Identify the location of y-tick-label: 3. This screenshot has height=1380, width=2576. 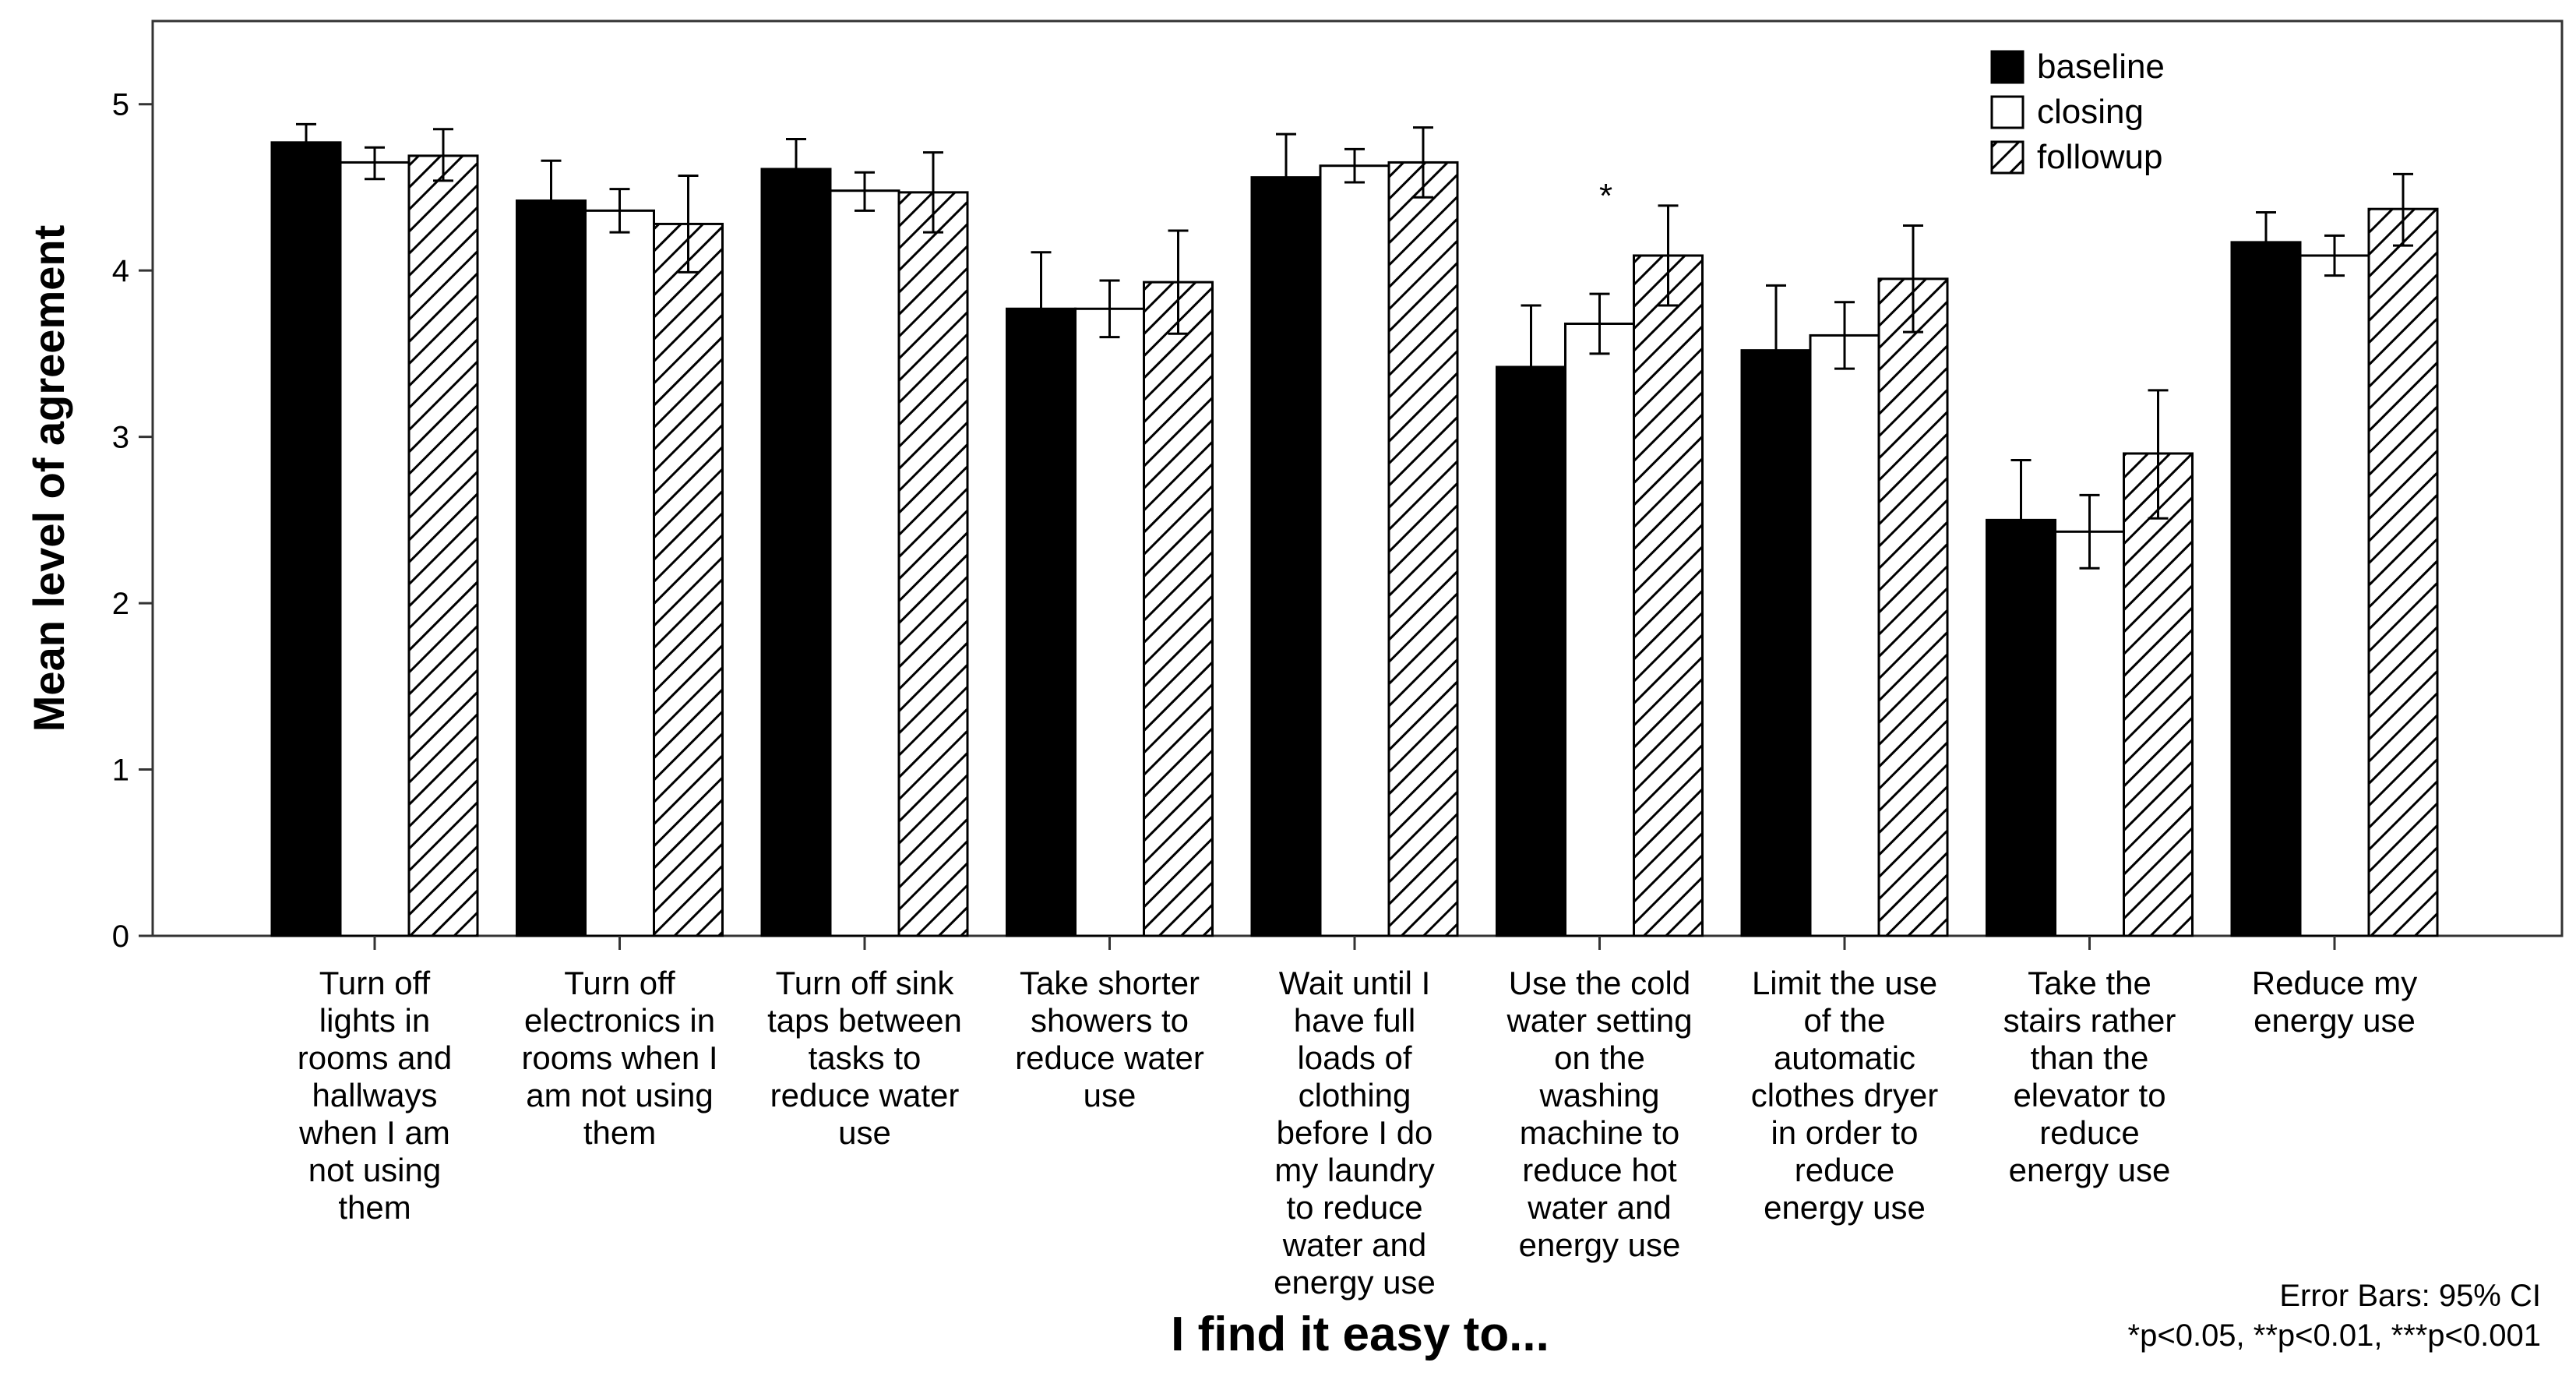
(120, 438).